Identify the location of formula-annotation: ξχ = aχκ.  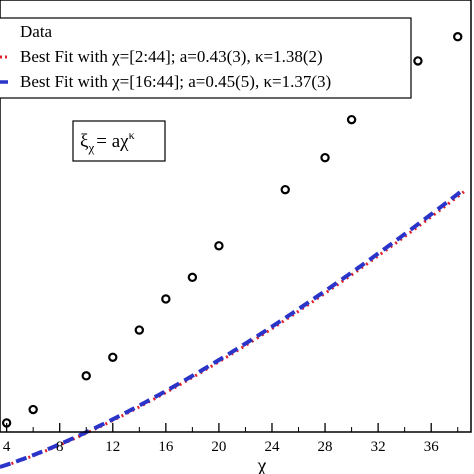
(119, 141).